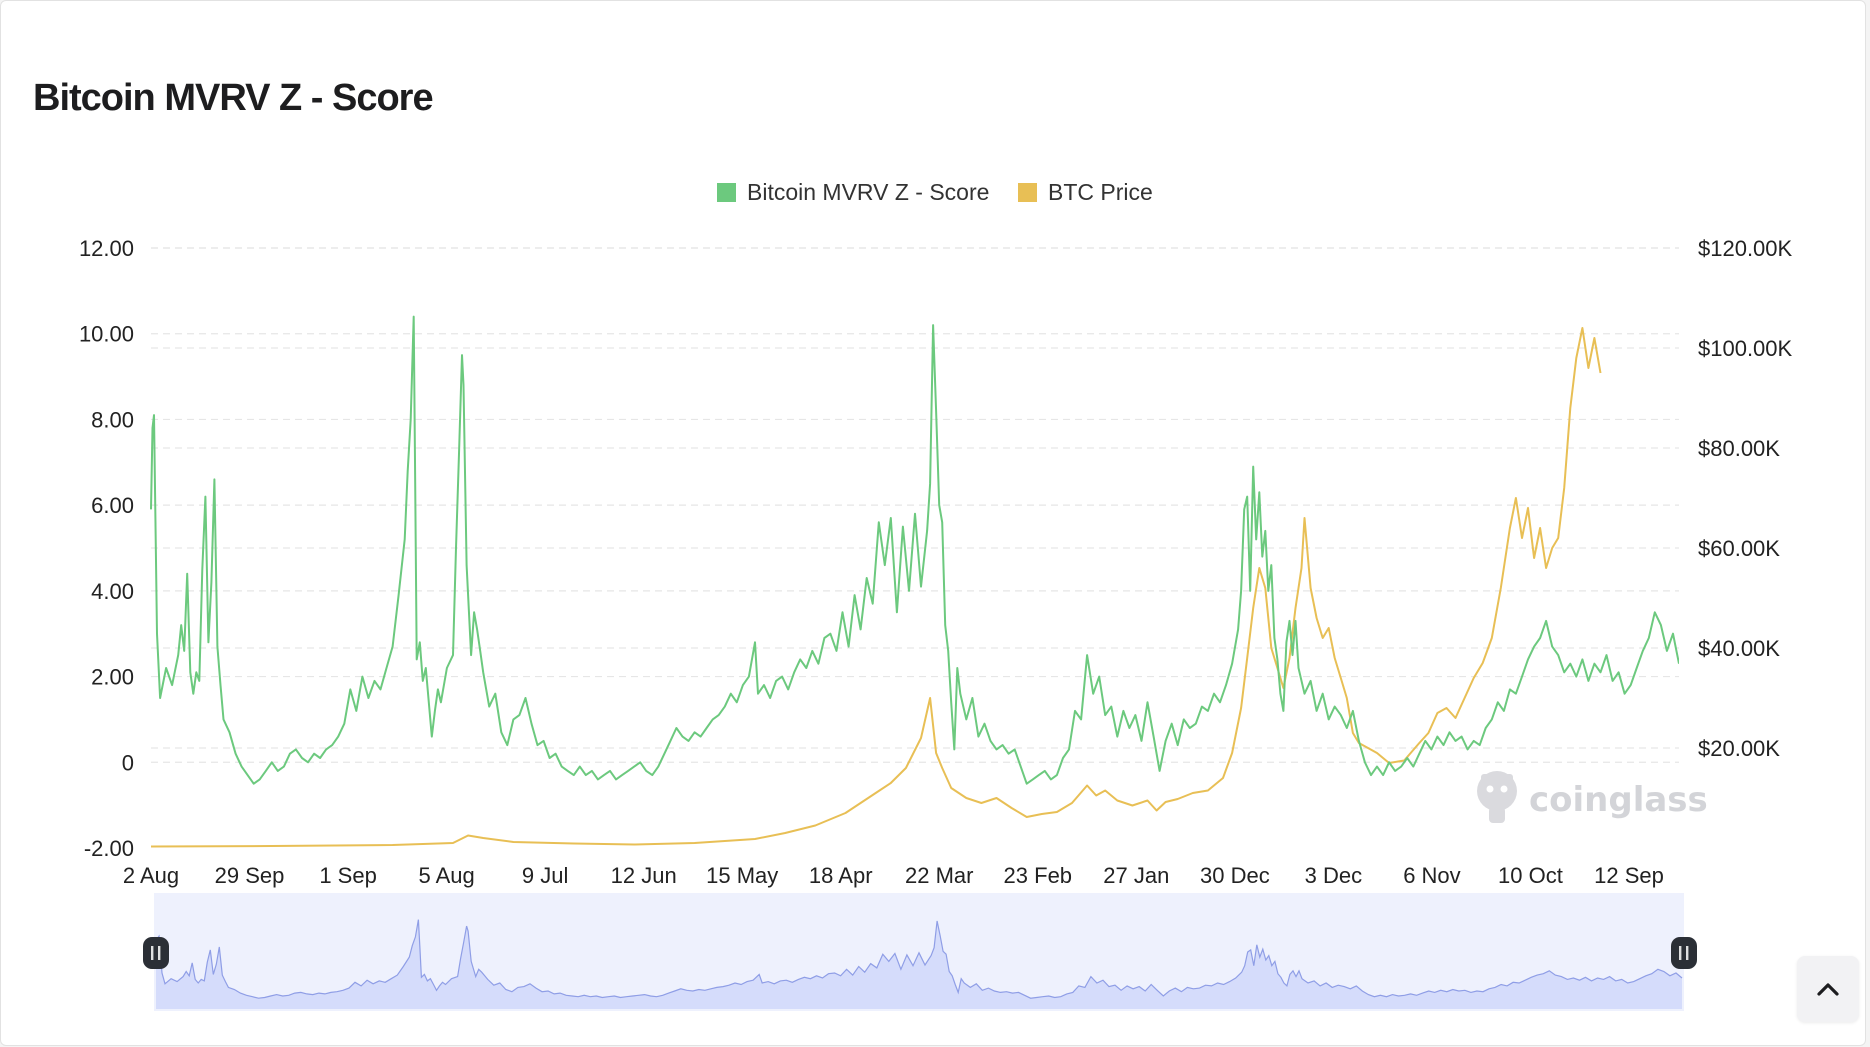 This screenshot has width=1870, height=1047. I want to click on legend-label-price: BTC Price, so click(1100, 192).